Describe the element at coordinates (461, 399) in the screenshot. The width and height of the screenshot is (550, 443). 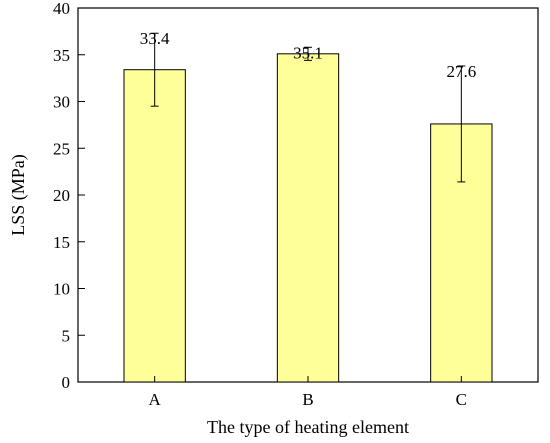
I see `x-tick-label: C` at that location.